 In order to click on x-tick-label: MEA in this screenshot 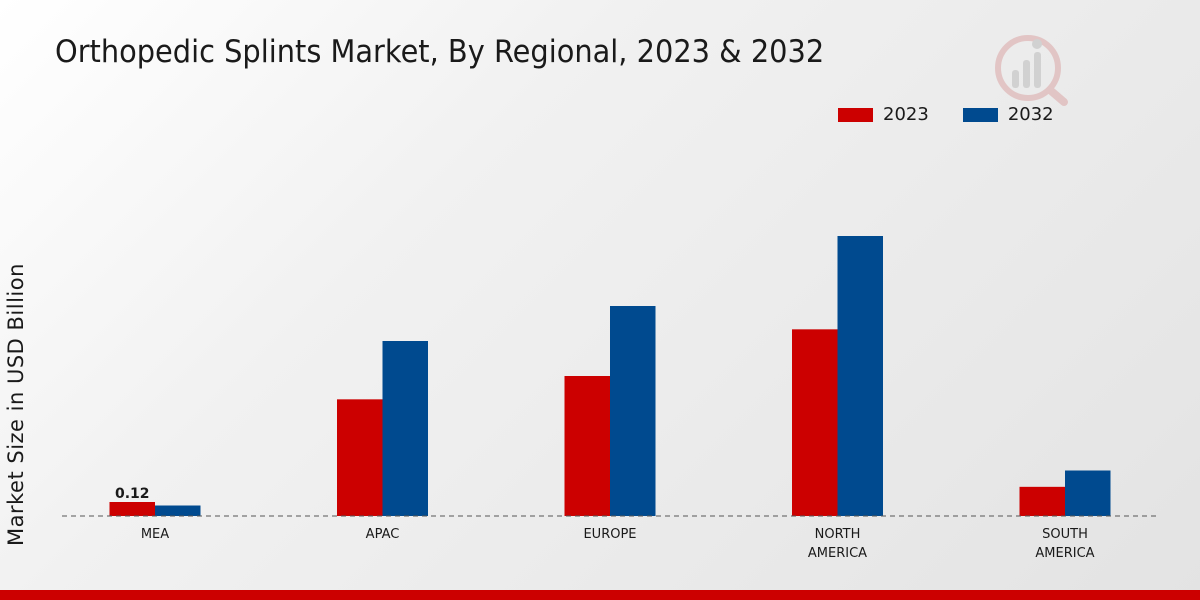, I will do `click(155, 534)`.